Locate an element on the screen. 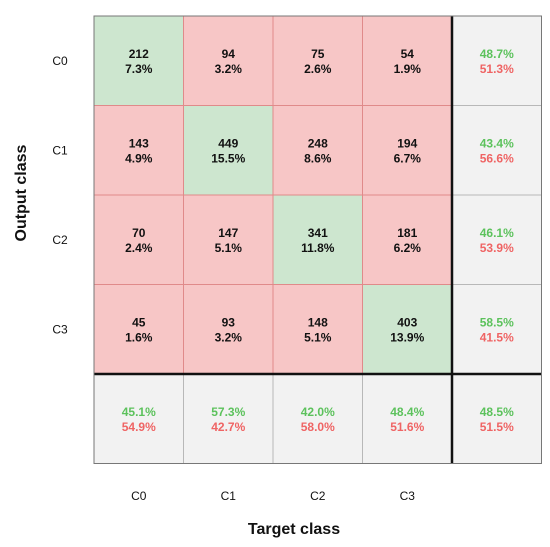 This screenshot has width=550, height=547. cell-count-r1-c2: 248 is located at coordinates (318, 143).